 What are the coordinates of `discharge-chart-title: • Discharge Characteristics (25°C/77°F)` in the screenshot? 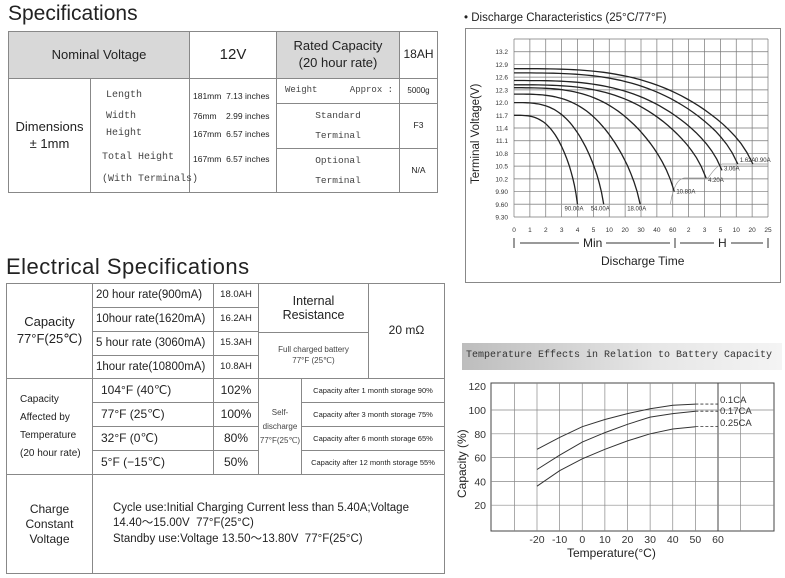 It's located at (565, 18).